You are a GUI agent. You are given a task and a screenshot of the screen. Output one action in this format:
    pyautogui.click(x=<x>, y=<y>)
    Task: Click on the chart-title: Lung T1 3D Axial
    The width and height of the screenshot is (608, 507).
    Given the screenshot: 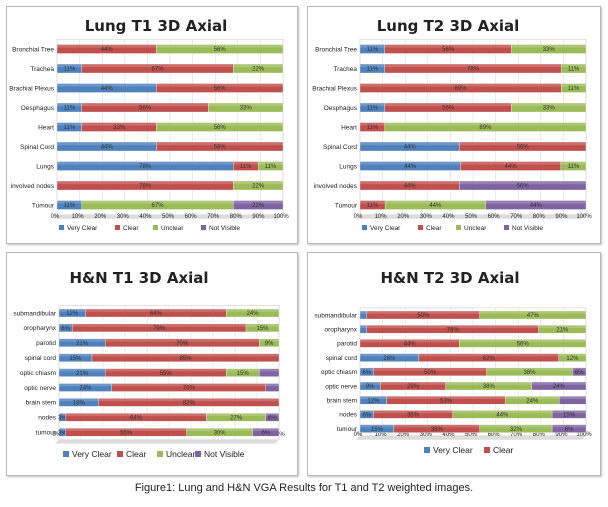 What is the action you would take?
    pyautogui.click(x=156, y=26)
    